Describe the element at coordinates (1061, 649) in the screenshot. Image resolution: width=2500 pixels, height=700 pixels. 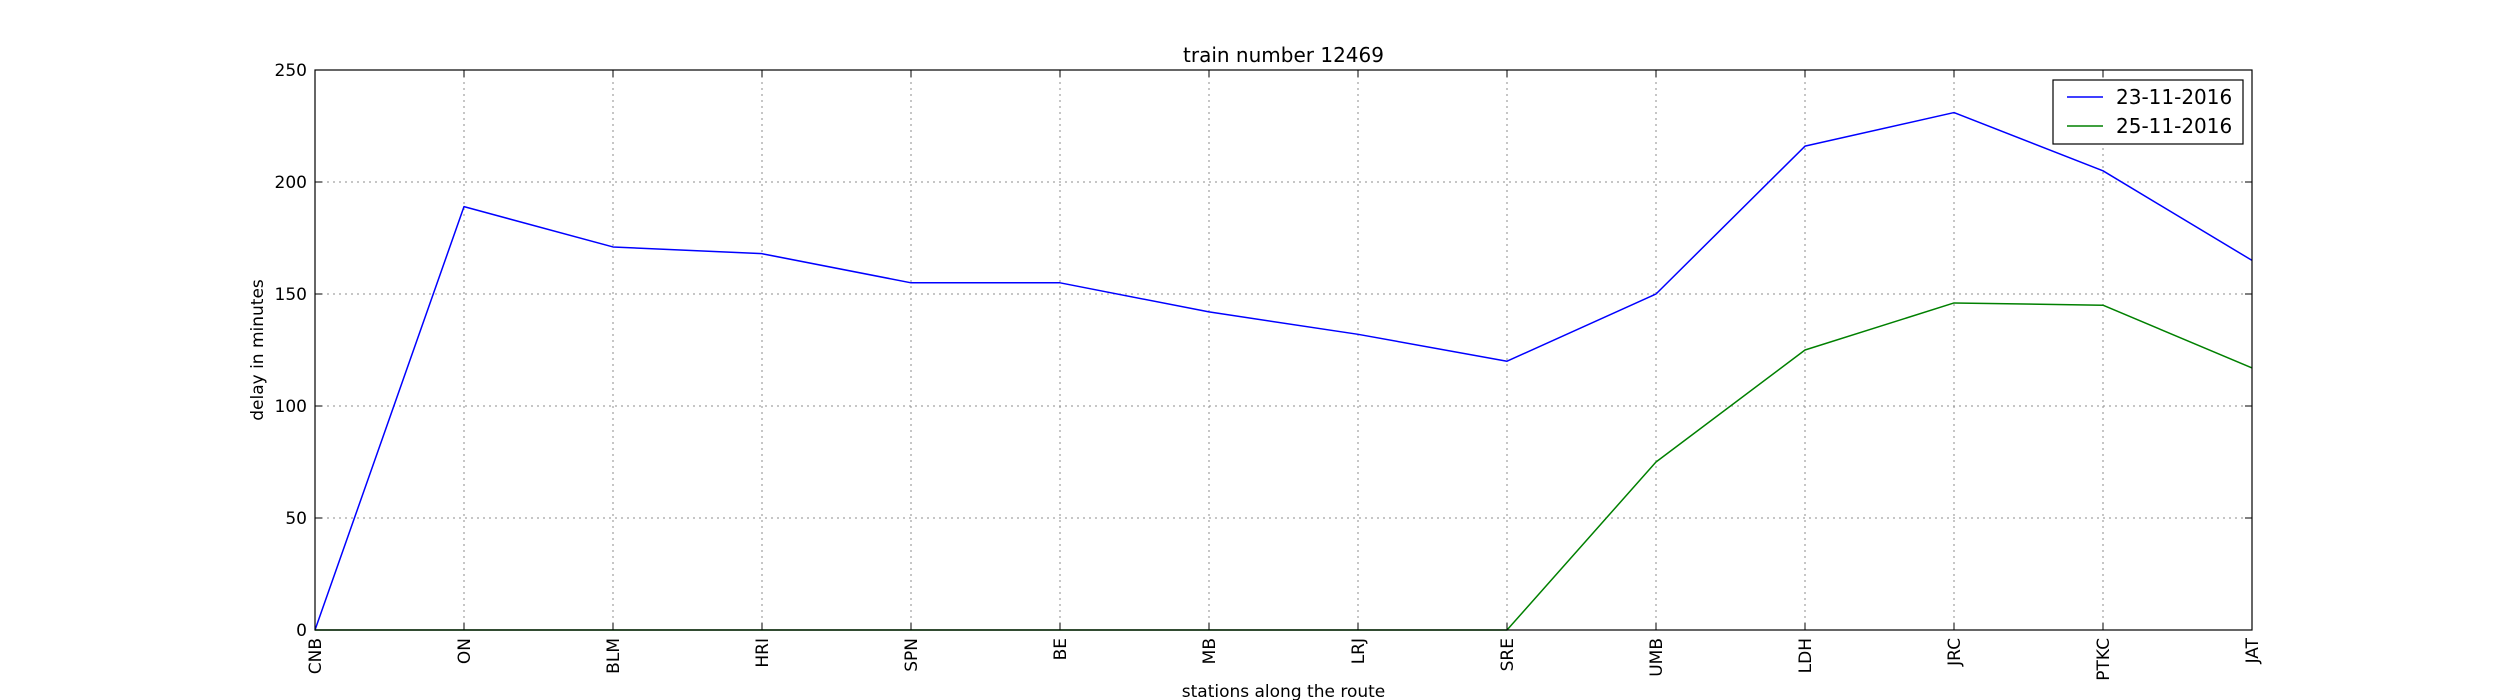
I see `x-tick-label: BE` at that location.